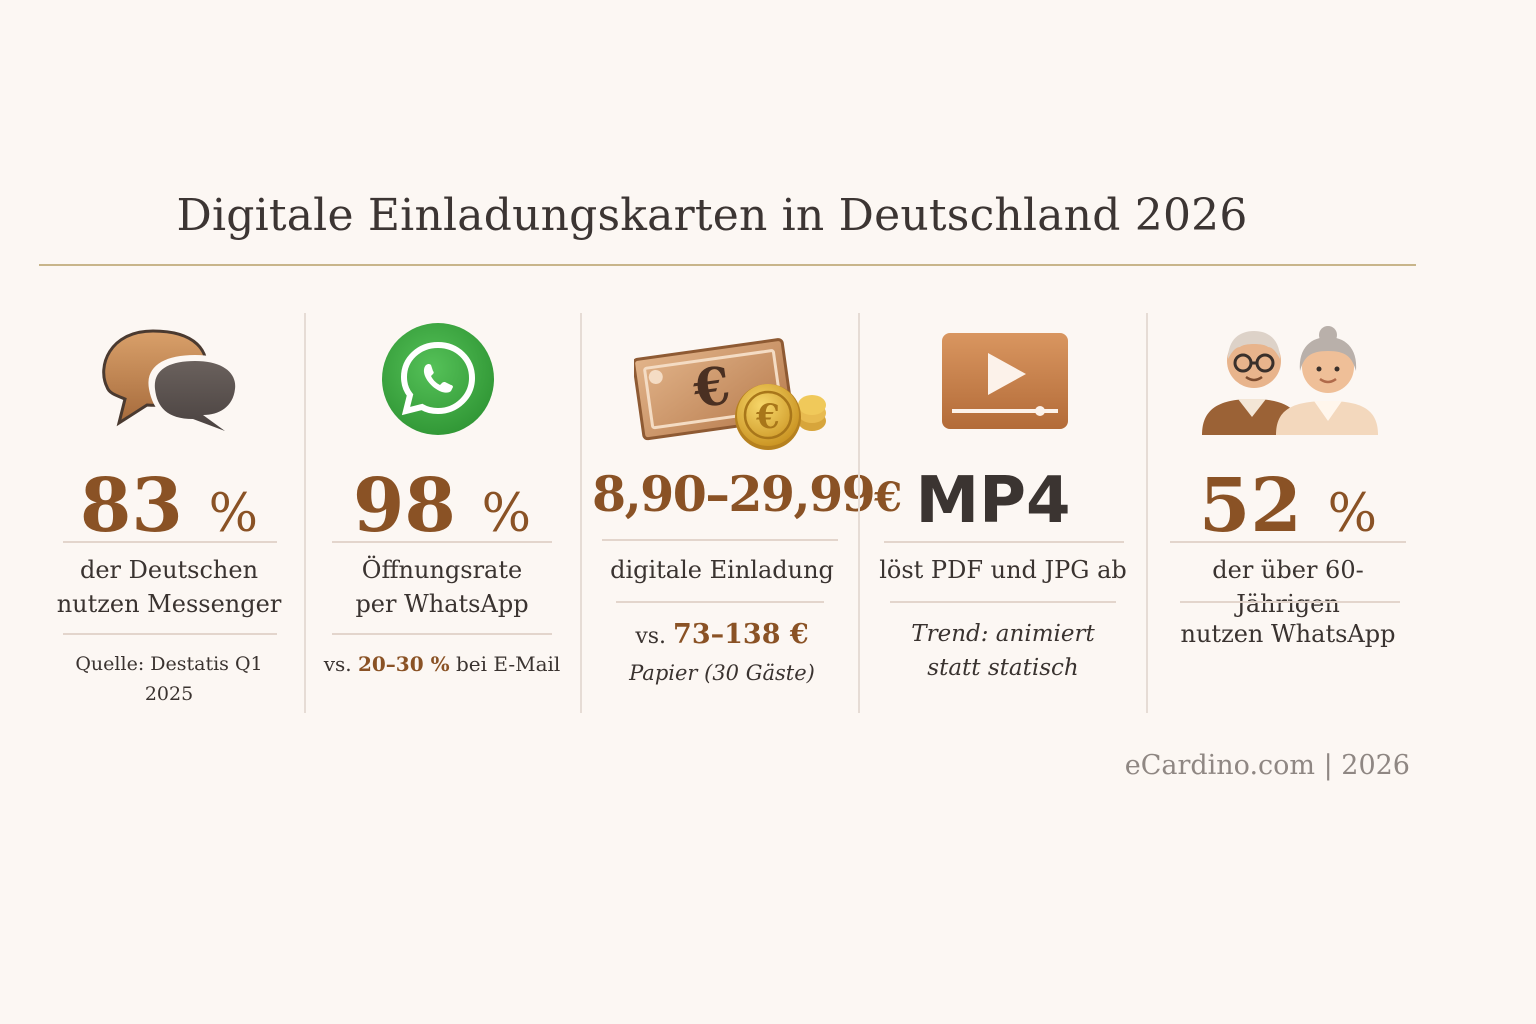 Image resolution: width=1536 pixels, height=1024 pixels. I want to click on stat-trend-note: Trend: animiert statt statisch, so click(1003, 651).